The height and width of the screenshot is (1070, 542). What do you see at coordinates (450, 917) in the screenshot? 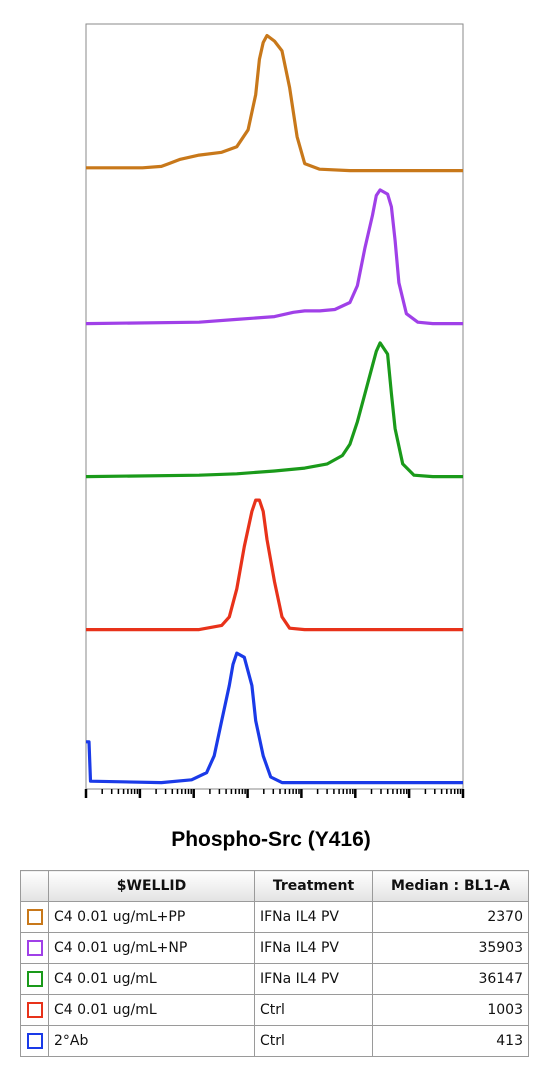
I see `median-cell: 2370` at bounding box center [450, 917].